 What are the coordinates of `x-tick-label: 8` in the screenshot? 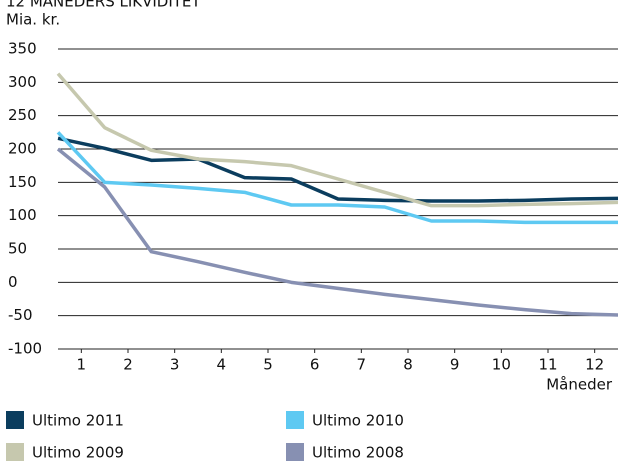 It's located at (408, 365).